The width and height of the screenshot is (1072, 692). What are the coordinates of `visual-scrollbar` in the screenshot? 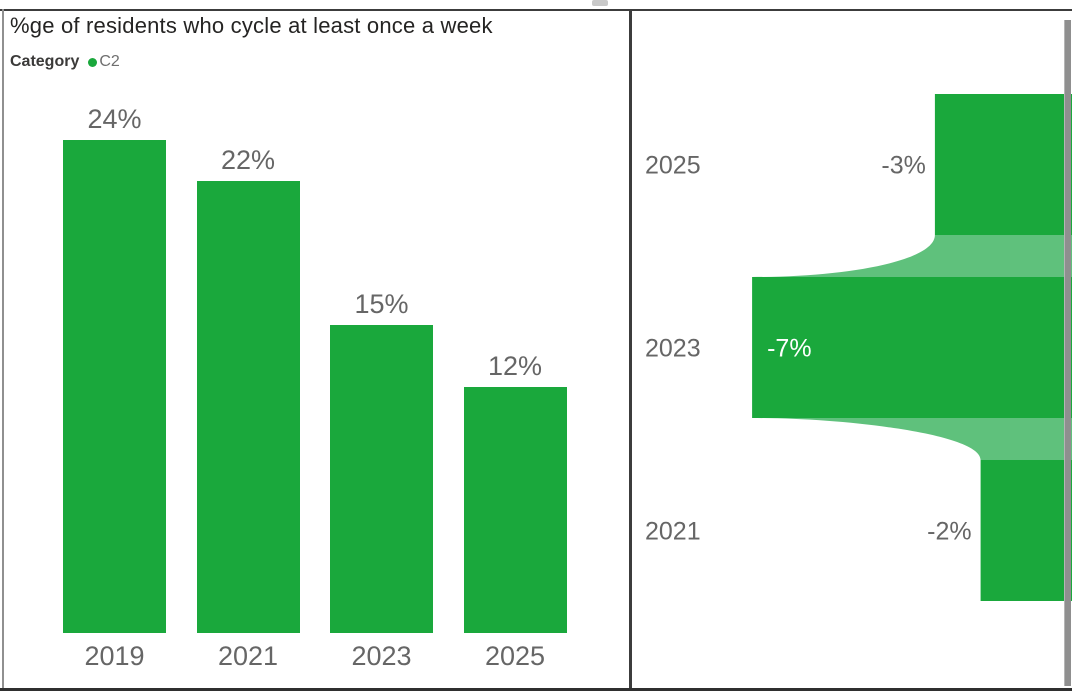 It's located at (1067, 353).